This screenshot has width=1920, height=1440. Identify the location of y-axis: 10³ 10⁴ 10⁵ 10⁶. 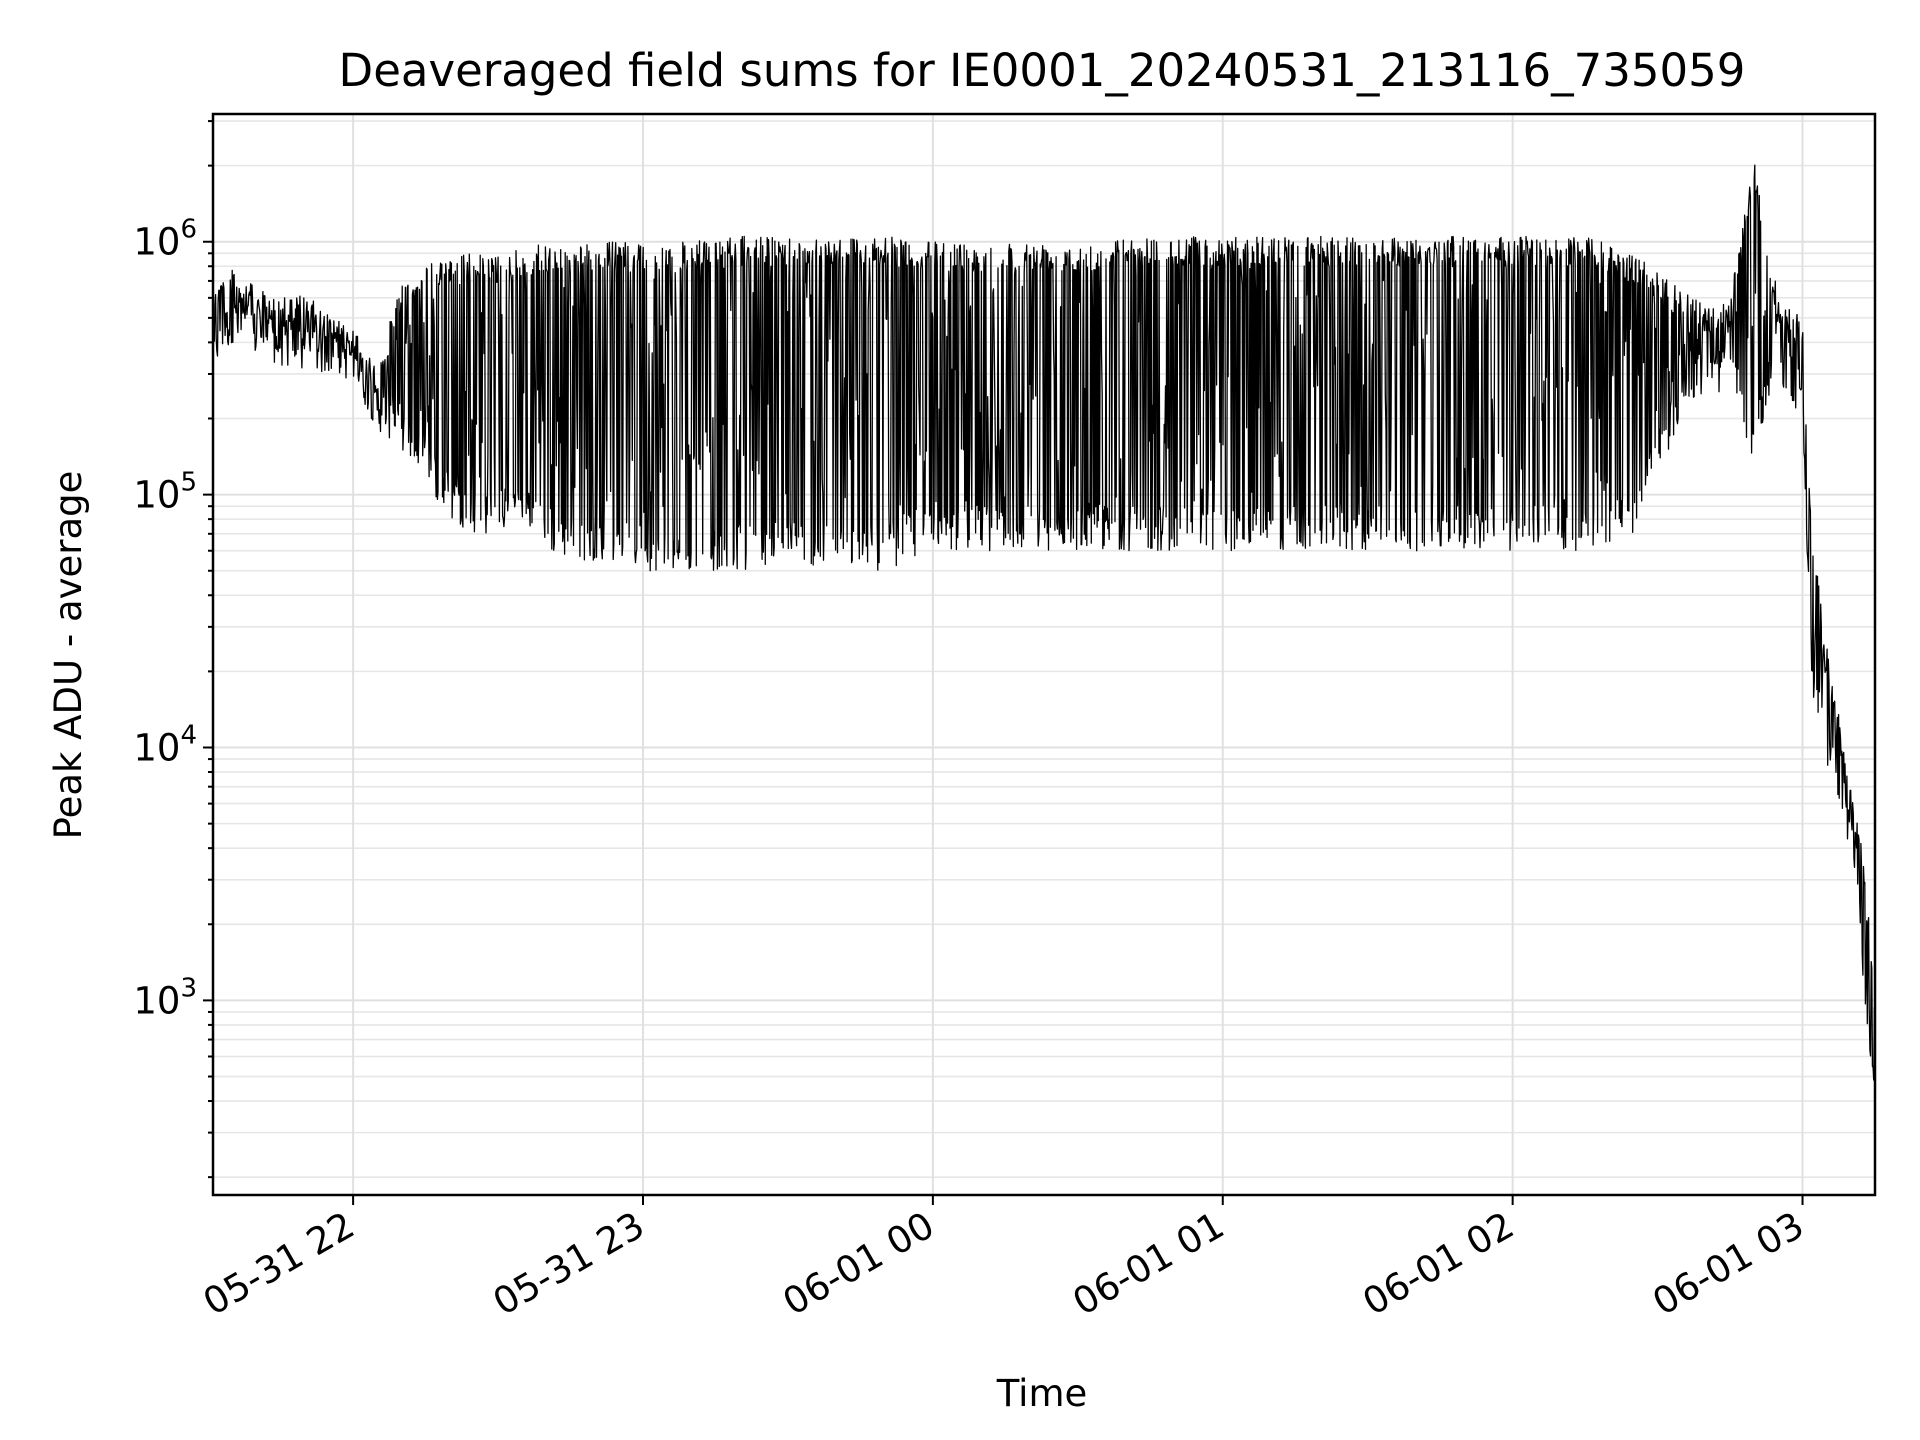
(173, 649).